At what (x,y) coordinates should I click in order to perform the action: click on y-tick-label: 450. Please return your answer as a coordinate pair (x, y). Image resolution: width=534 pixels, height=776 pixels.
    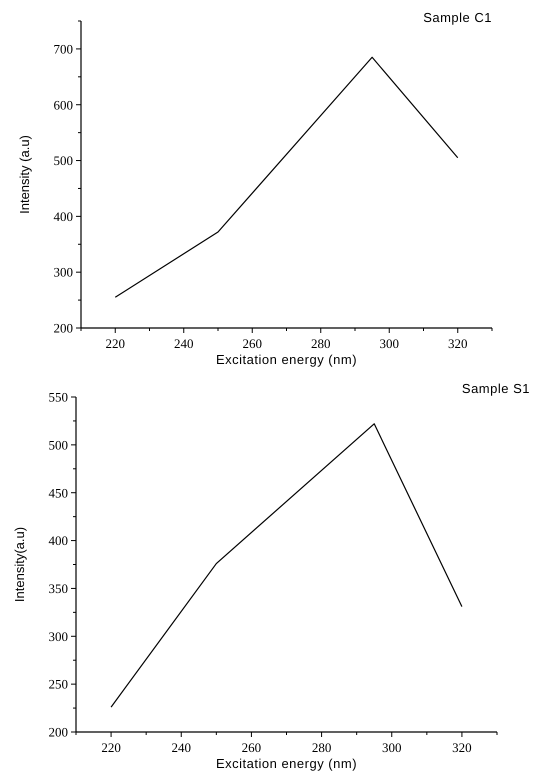
    Looking at the image, I should click on (58, 492).